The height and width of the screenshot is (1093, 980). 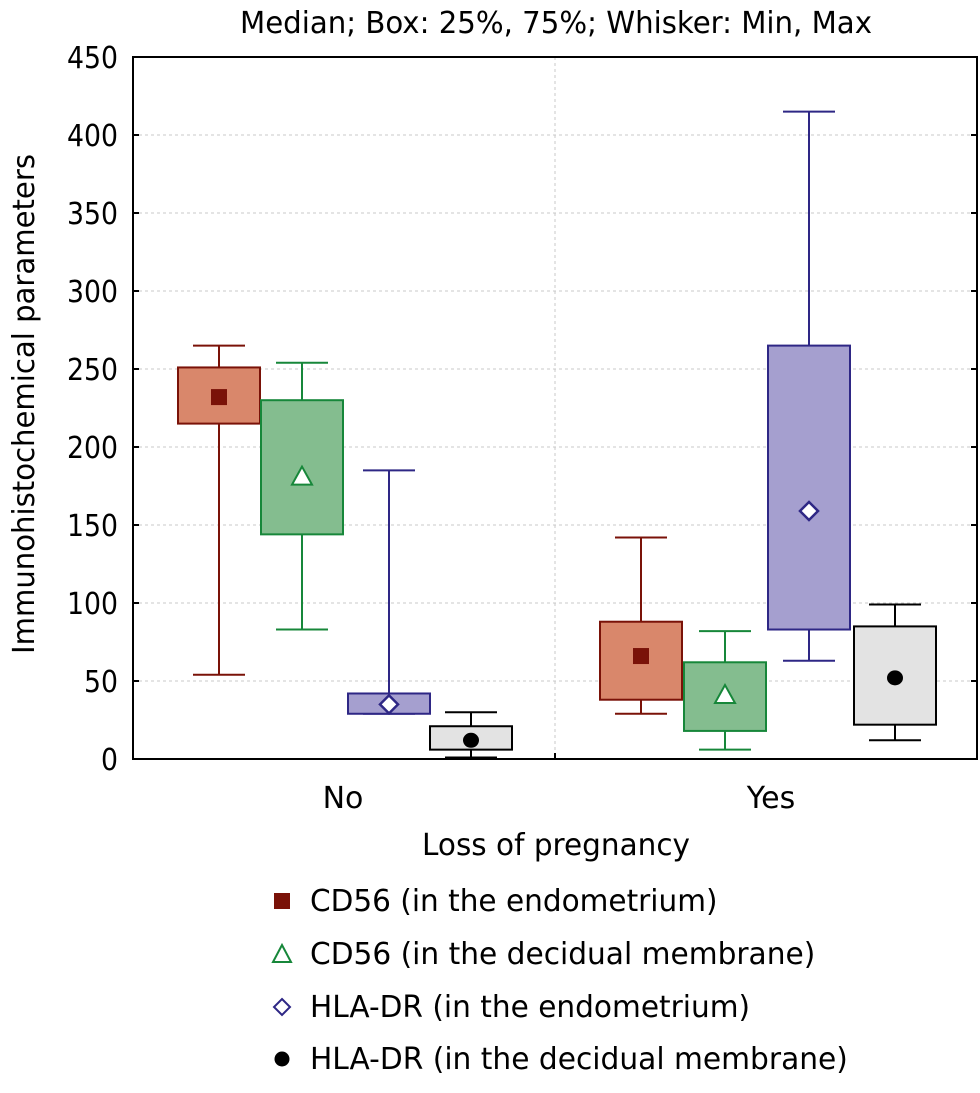 I want to click on box-iqr, so click(x=809, y=487).